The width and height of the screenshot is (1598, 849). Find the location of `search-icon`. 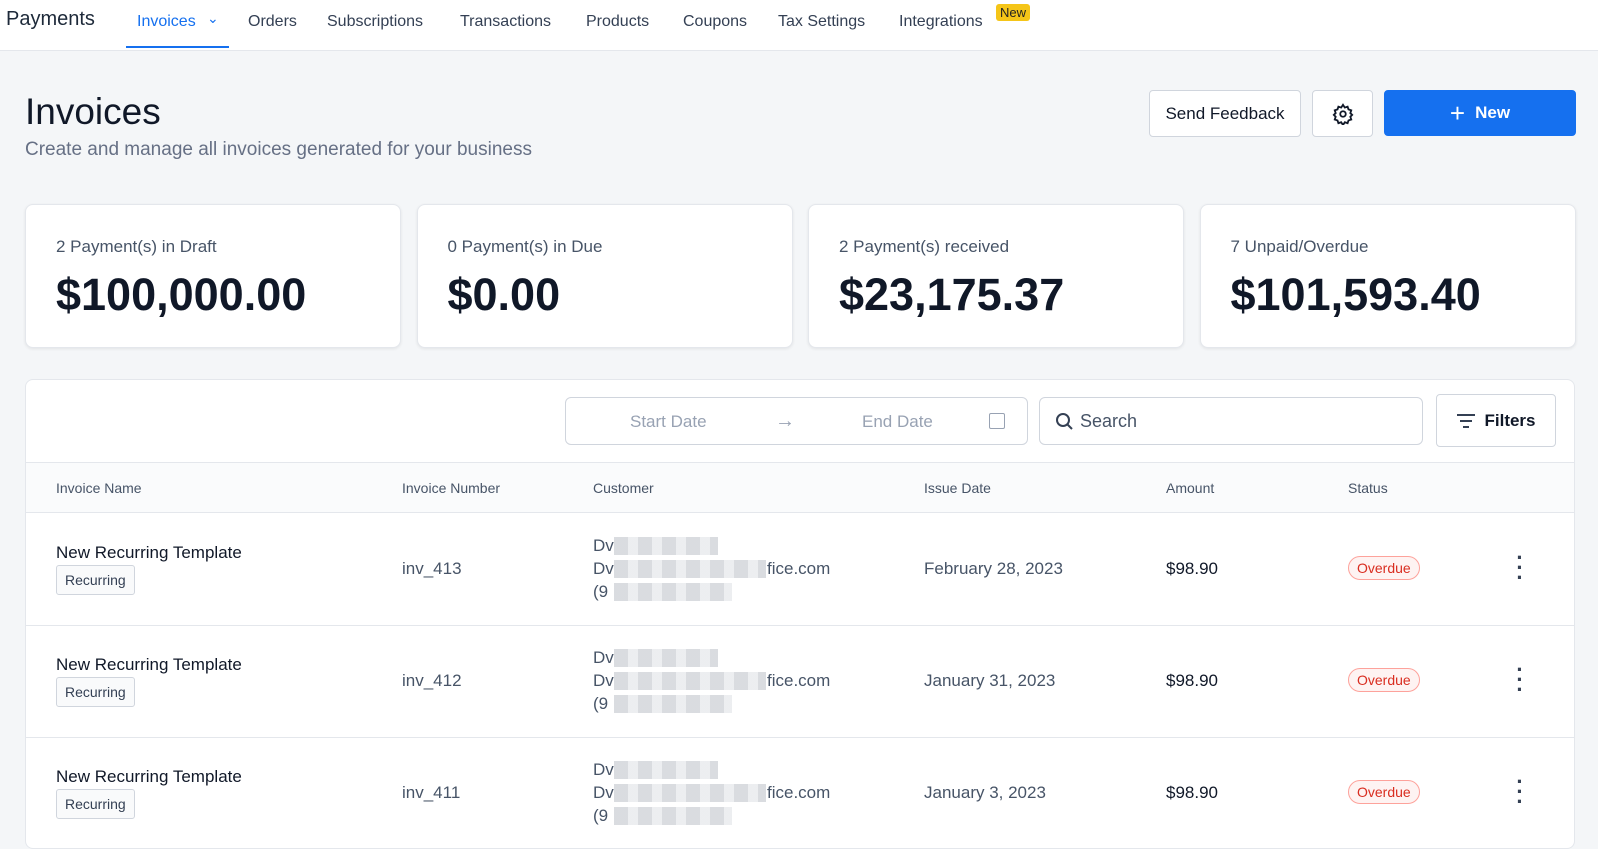

search-icon is located at coordinates (1064, 421).